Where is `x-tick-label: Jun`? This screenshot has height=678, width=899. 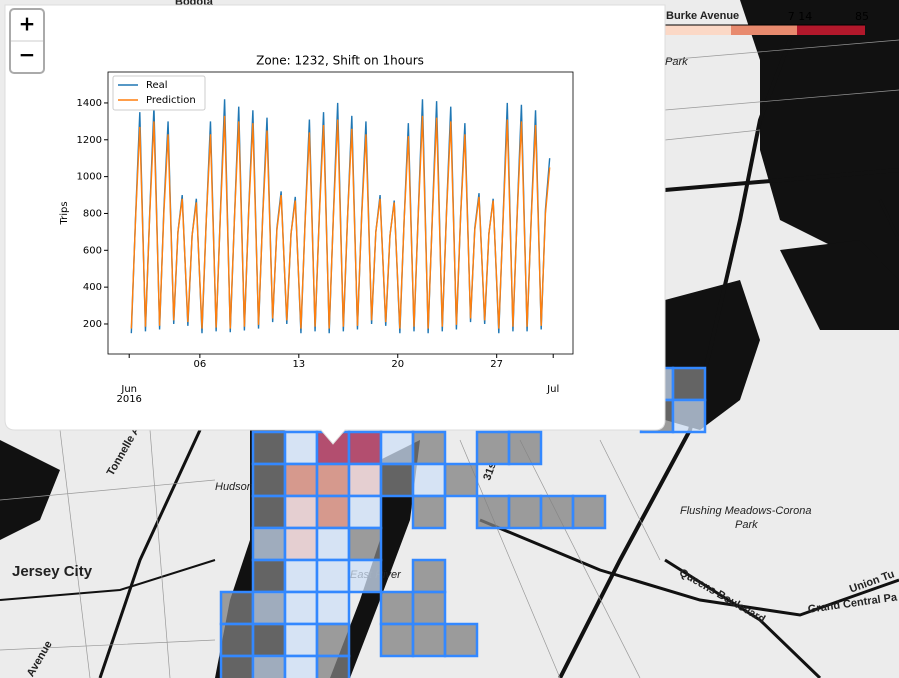 x-tick-label: Jun is located at coordinates (128, 389).